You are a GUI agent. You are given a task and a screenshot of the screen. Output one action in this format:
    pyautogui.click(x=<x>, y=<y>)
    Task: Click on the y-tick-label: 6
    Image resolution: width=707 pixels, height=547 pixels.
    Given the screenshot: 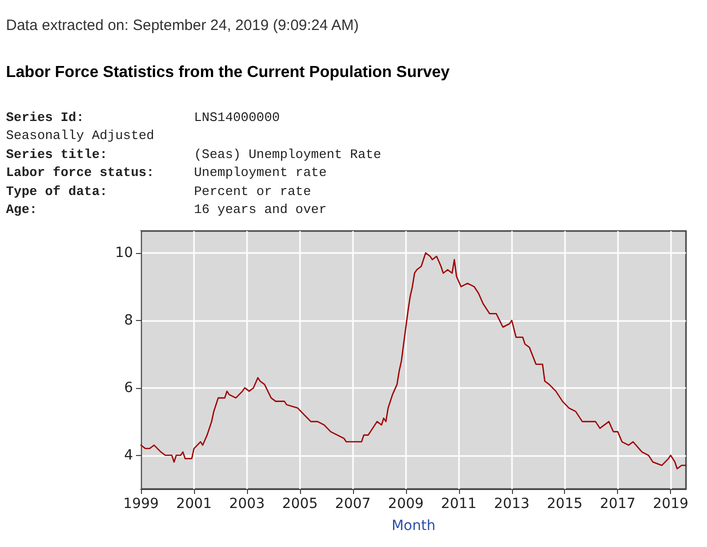 What is the action you would take?
    pyautogui.click(x=129, y=388)
    